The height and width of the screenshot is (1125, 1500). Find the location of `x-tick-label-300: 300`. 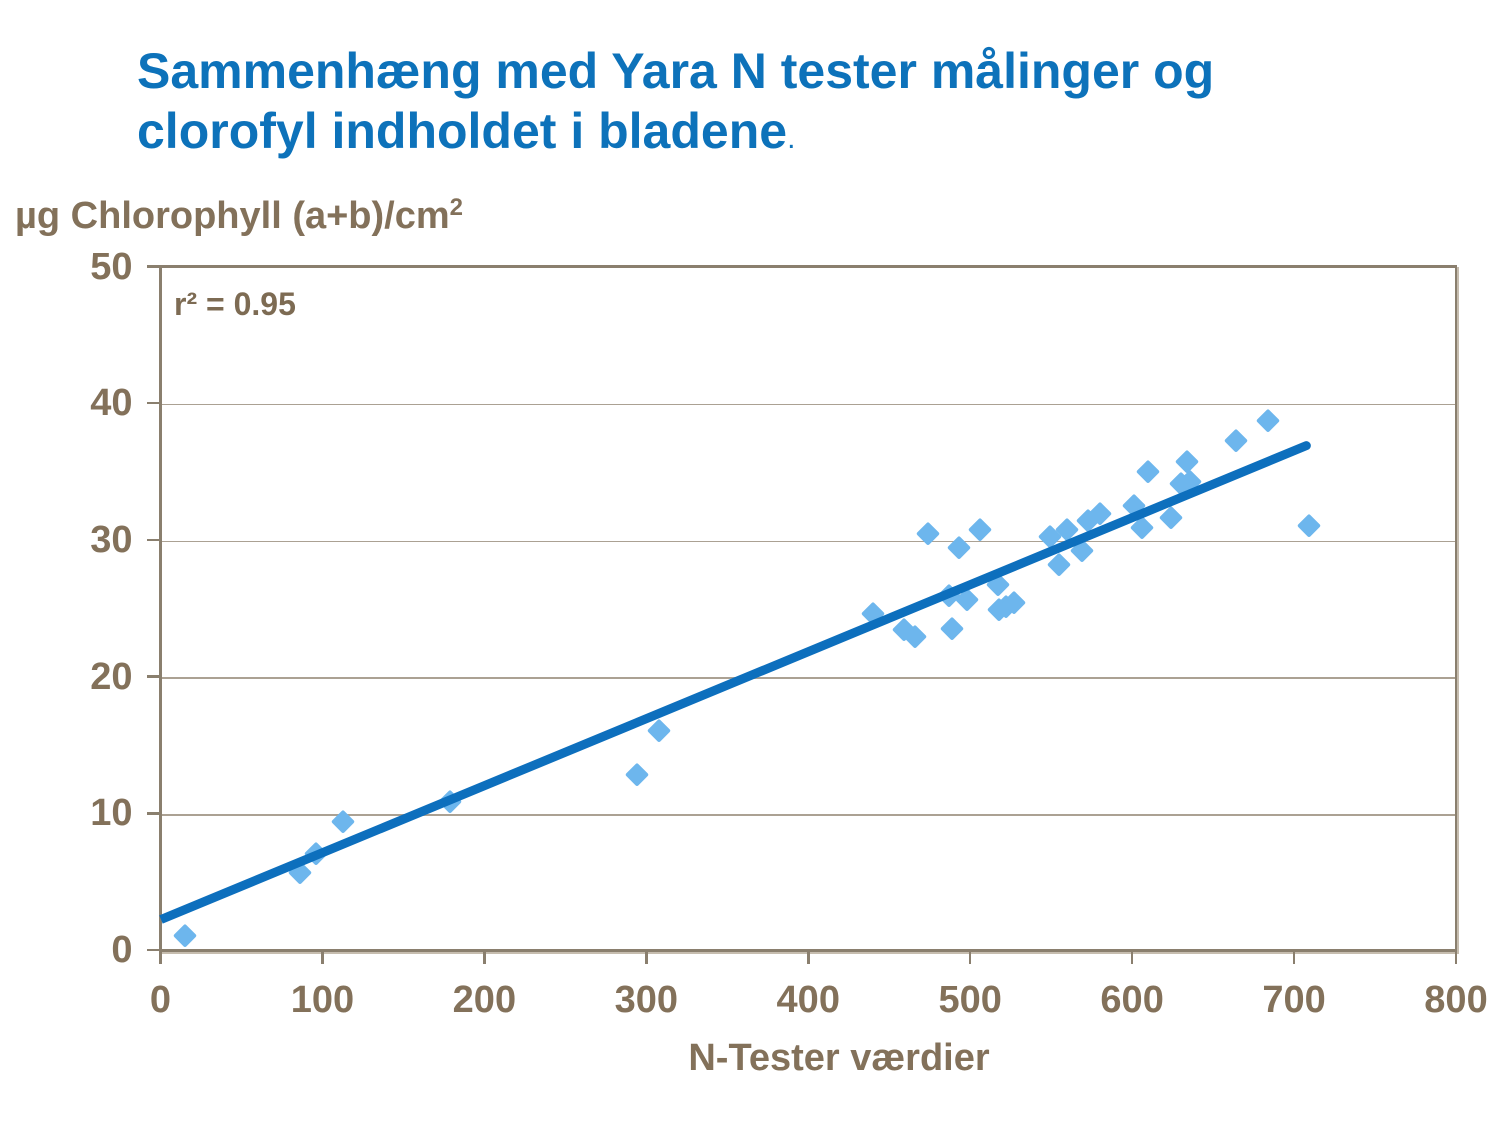

x-tick-label-300: 300 is located at coordinates (646, 1000).